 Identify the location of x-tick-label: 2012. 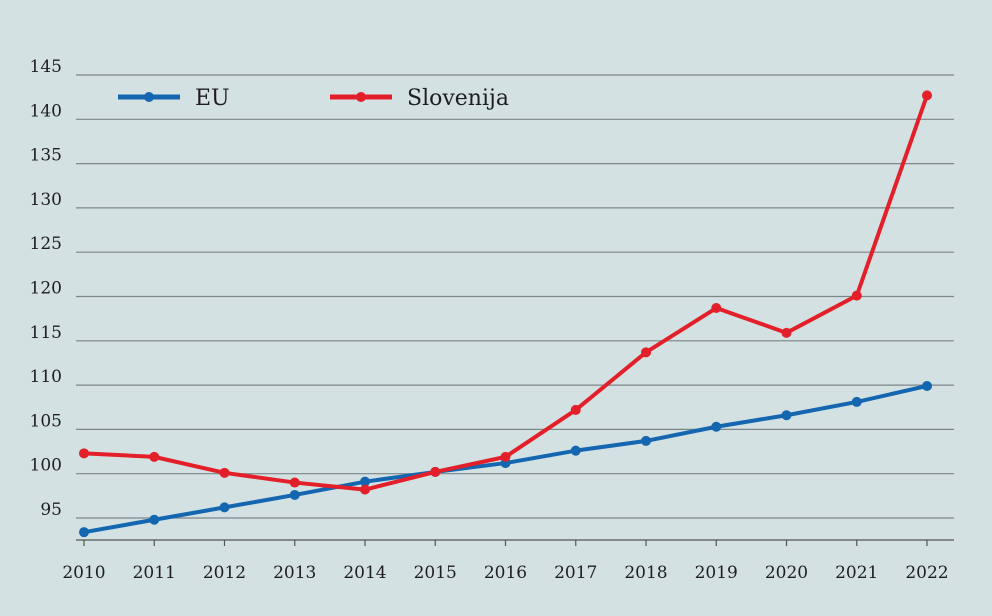
(224, 573).